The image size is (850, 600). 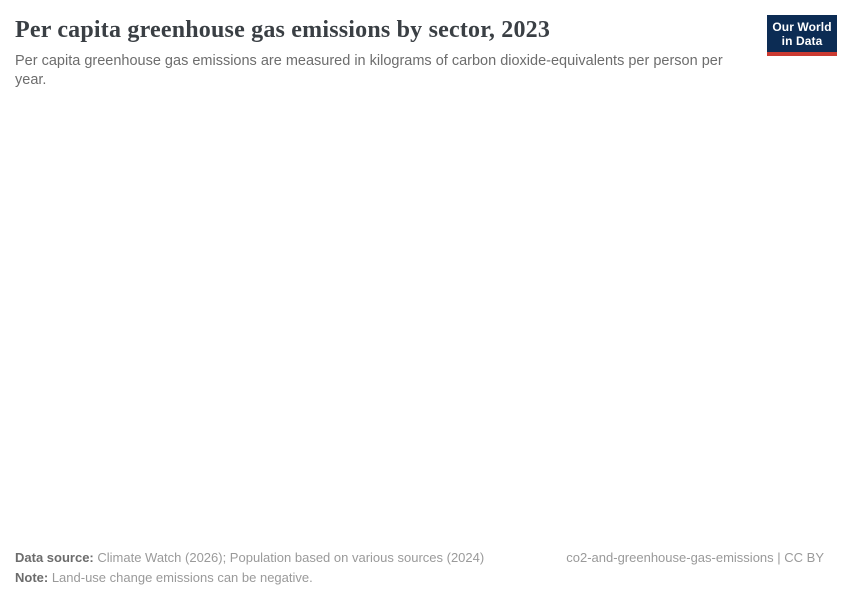 What do you see at coordinates (802, 27) in the screenshot?
I see `owid-logo-text-line1: Our World` at bounding box center [802, 27].